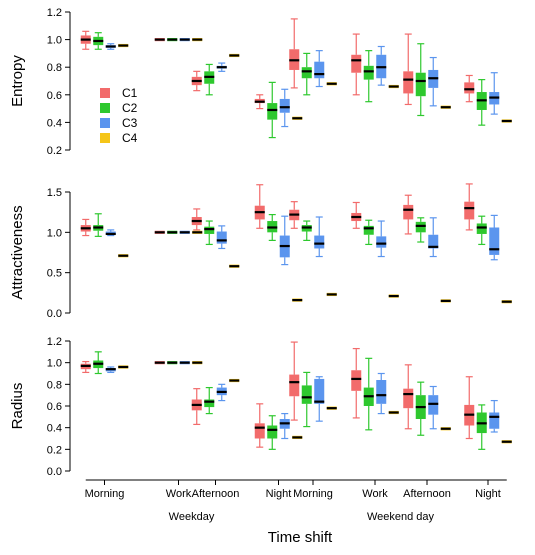 Image resolution: width=535 pixels, height=555 pixels. Describe the element at coordinates (105, 494) in the screenshot. I see `x-tick-label: Morning` at that location.